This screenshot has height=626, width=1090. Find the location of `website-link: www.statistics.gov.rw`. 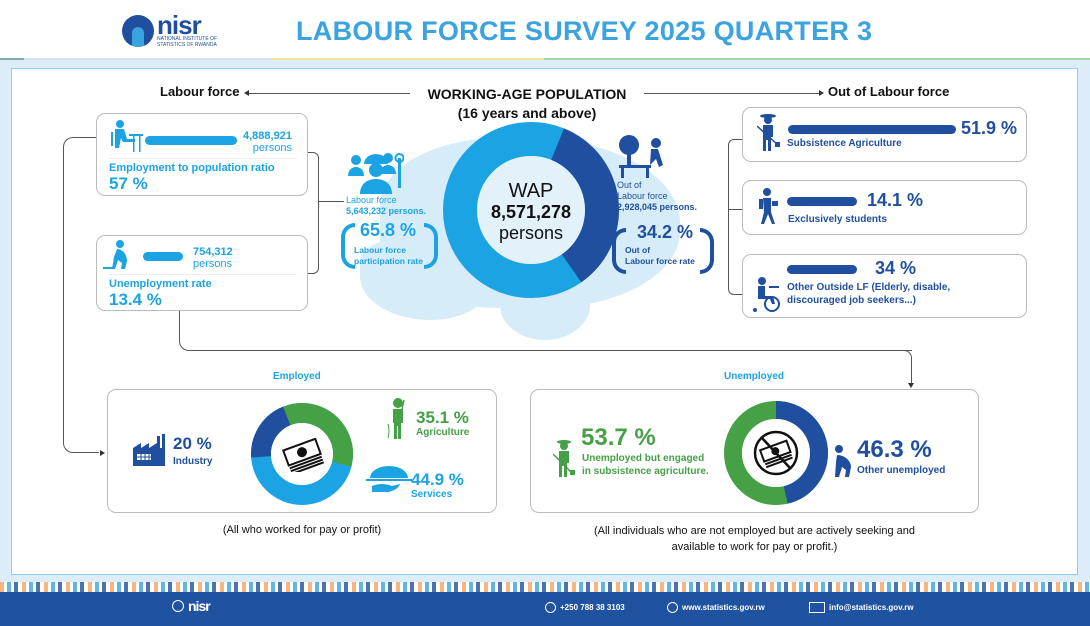

website-link: www.statistics.gov.rw is located at coordinates (723, 607).